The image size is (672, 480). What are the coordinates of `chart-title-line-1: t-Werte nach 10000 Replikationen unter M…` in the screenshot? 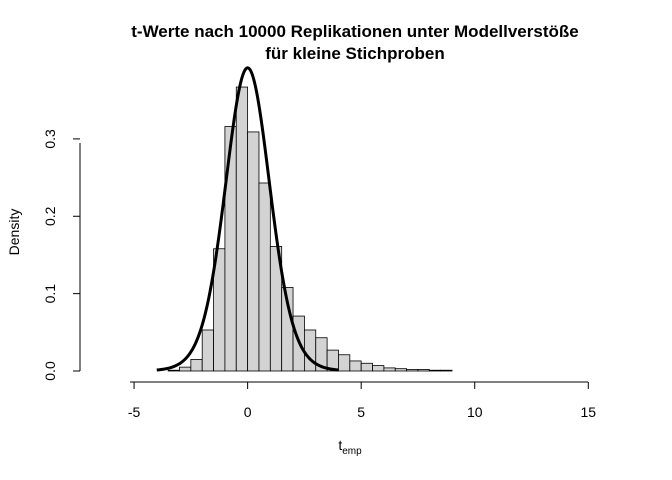 It's located at (354, 31).